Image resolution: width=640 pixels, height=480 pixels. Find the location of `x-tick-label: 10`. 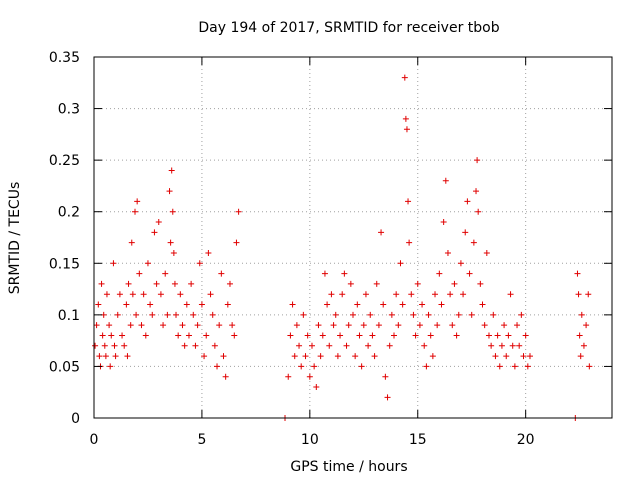

x-tick-label: 10 is located at coordinates (310, 440).